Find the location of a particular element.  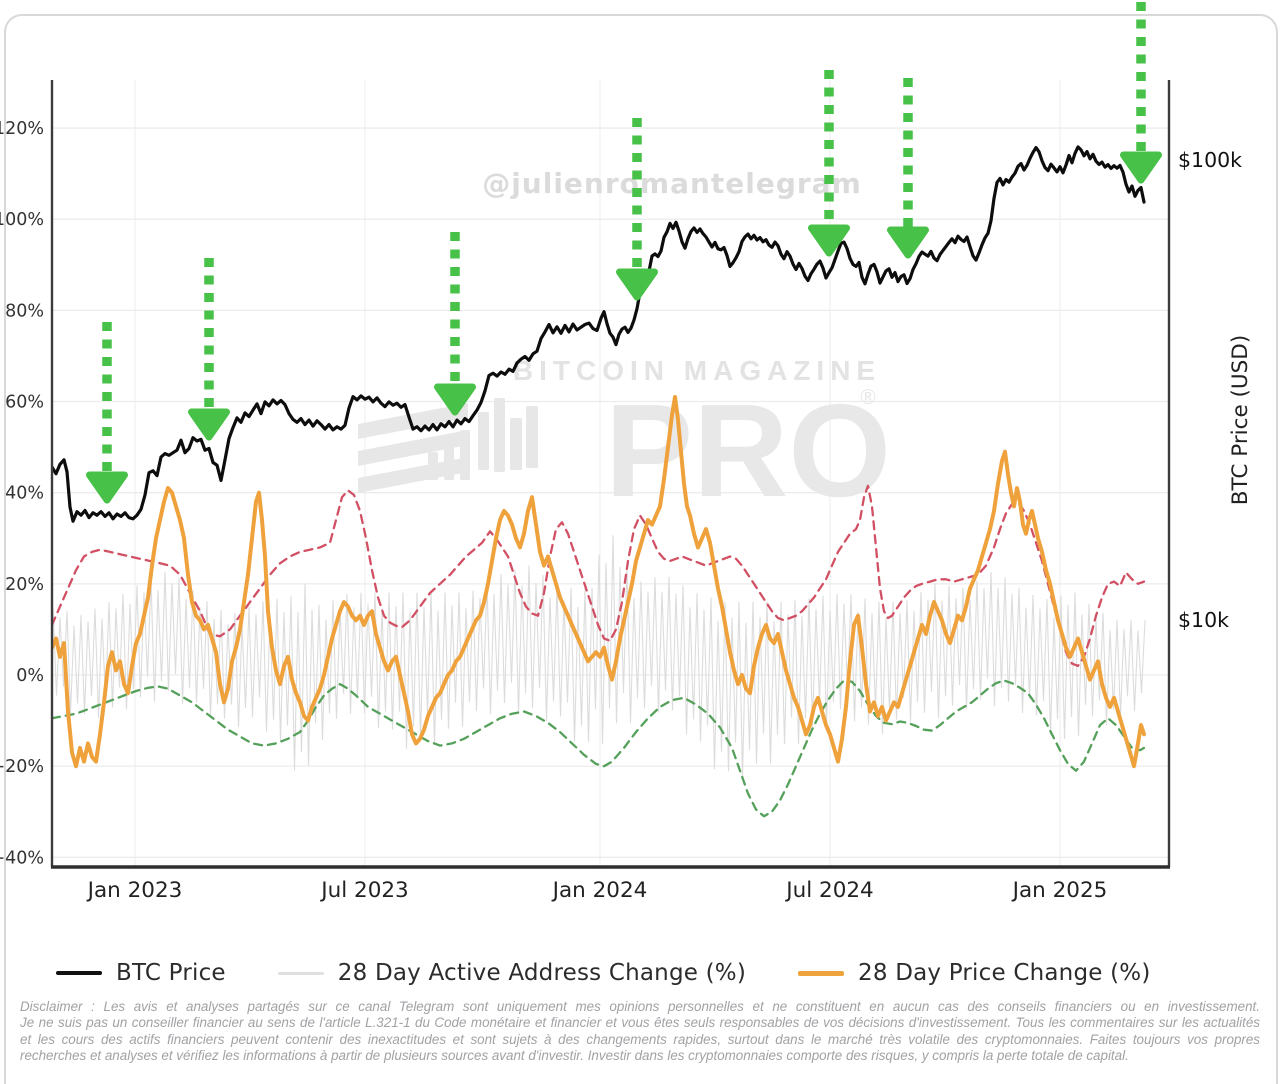

legend-label: 28 Day Price Change (%) is located at coordinates (1004, 973).